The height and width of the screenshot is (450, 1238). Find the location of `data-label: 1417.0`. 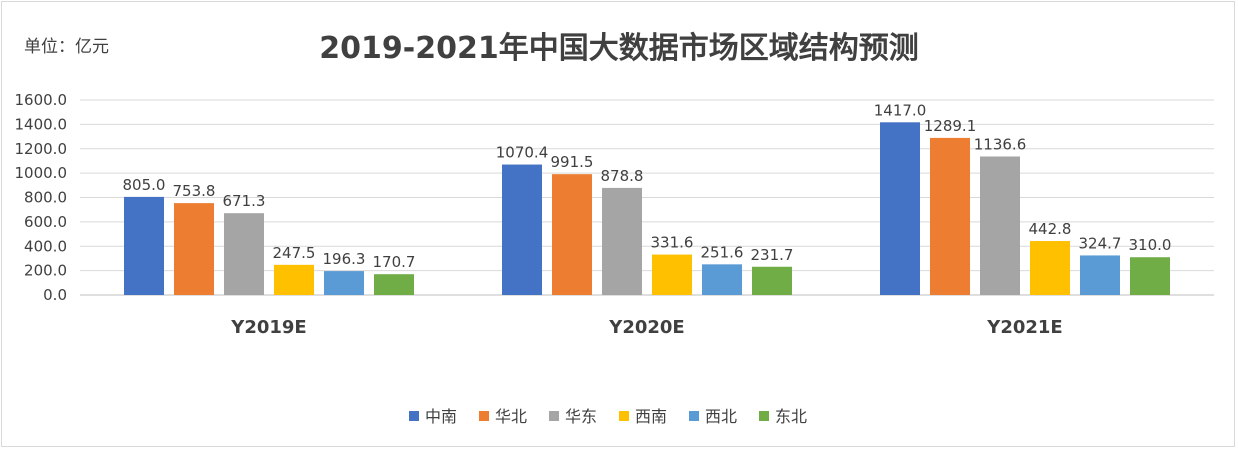

data-label: 1417.0 is located at coordinates (900, 110).